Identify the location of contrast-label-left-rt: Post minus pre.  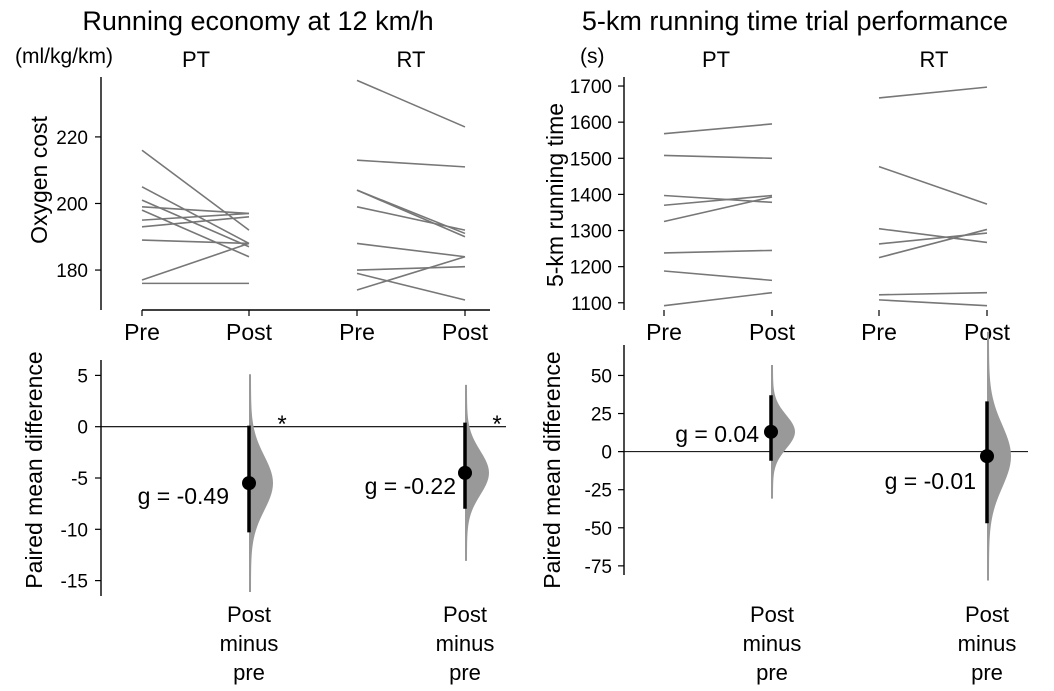
(465, 643).